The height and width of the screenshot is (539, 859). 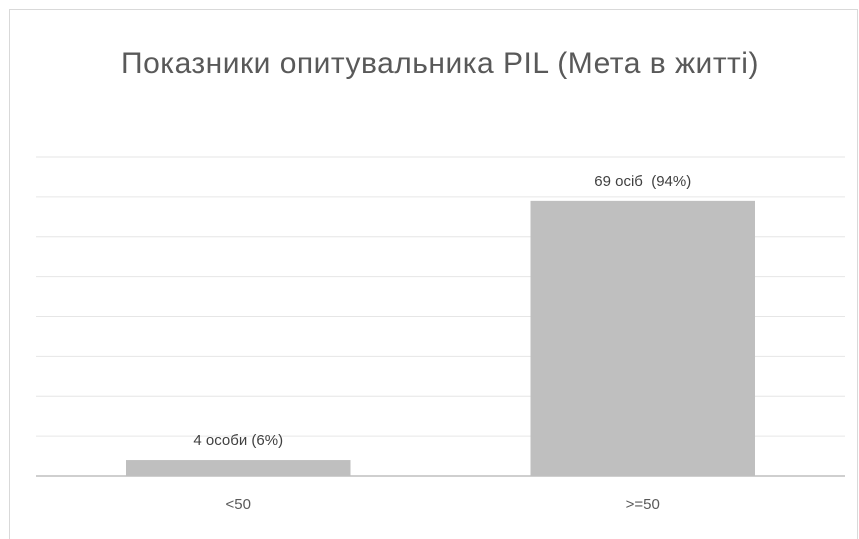 What do you see at coordinates (643, 504) in the screenshot?
I see `x-tick-label: >=50` at bounding box center [643, 504].